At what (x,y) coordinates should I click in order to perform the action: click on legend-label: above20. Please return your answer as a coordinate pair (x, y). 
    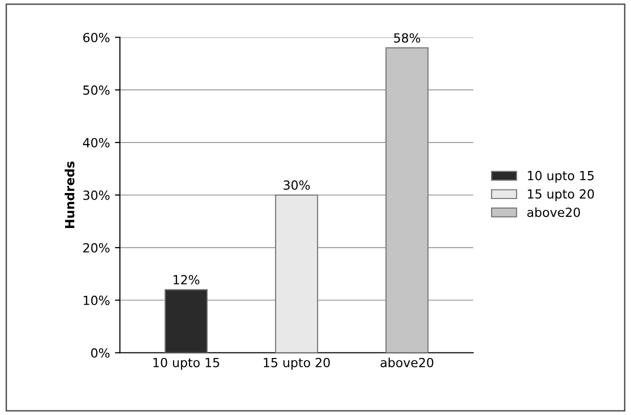
    Looking at the image, I should click on (553, 212).